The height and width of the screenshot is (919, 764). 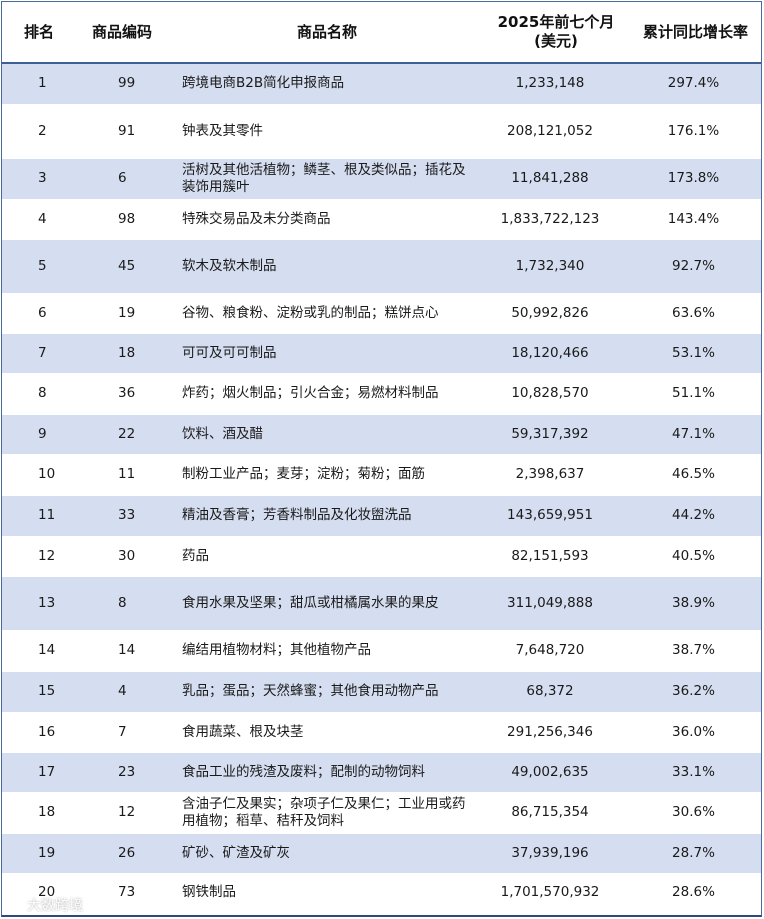 What do you see at coordinates (42, 266) in the screenshot?
I see `cell-rank: 5` at bounding box center [42, 266].